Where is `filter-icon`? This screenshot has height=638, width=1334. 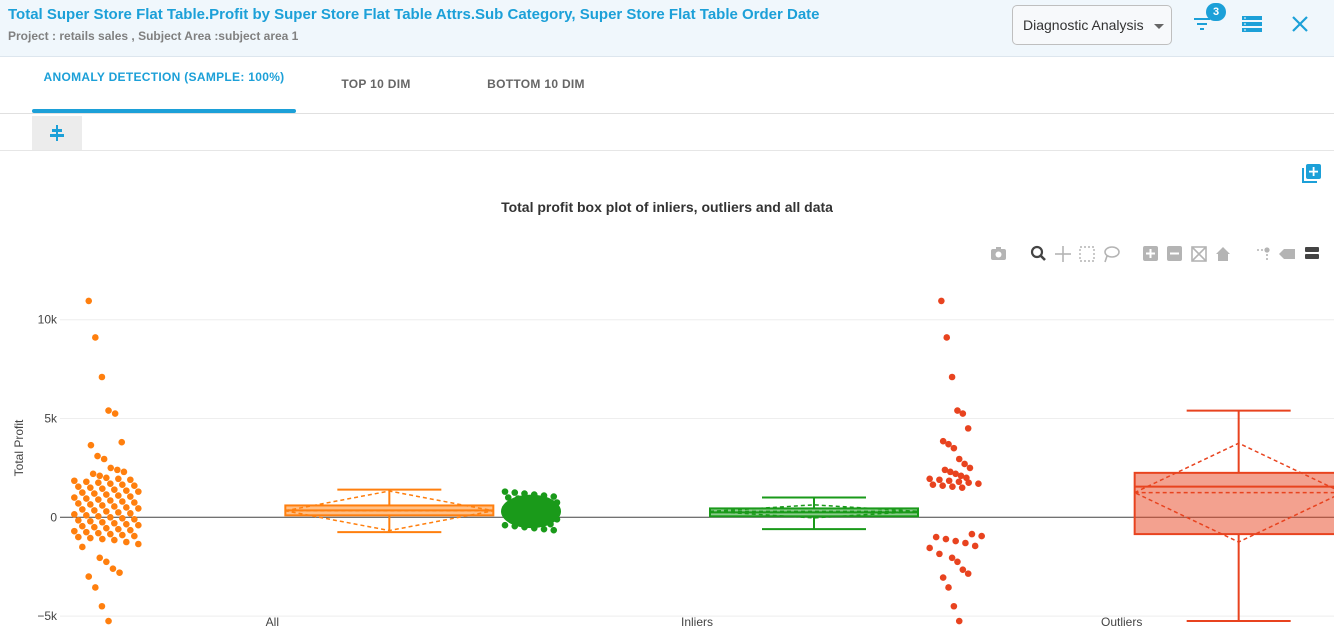 filter-icon is located at coordinates (1202, 24).